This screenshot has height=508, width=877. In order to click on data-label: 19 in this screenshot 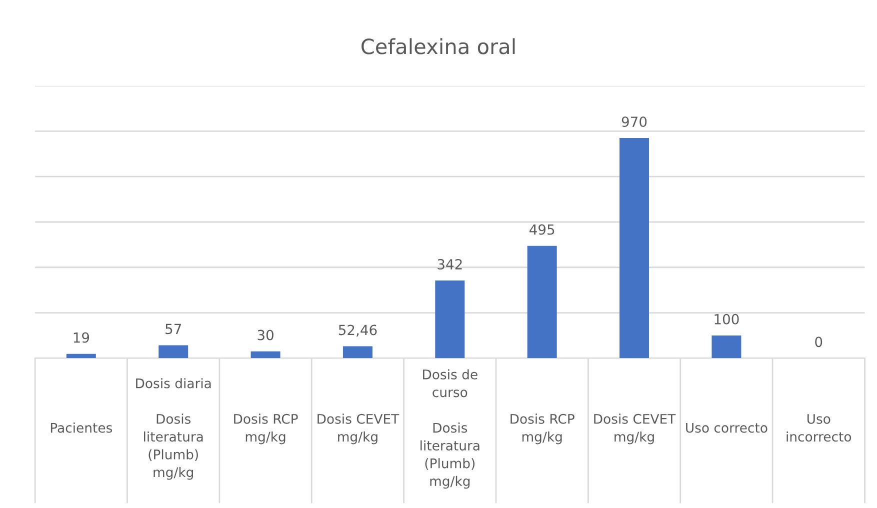, I will do `click(82, 337)`.